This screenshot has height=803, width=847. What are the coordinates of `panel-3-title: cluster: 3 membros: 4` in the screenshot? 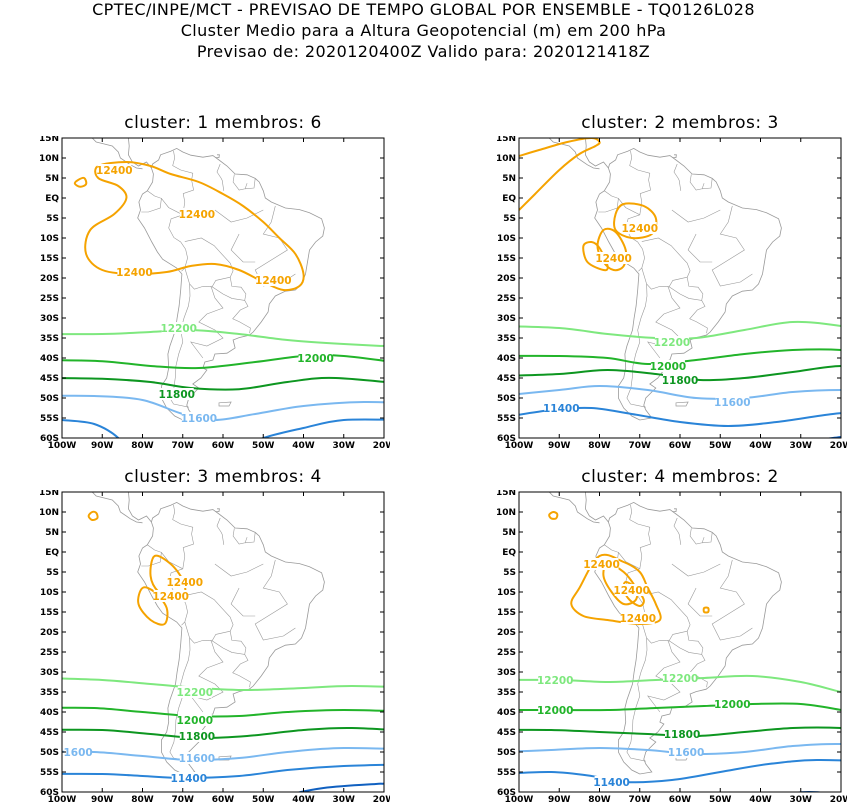 It's located at (223, 477).